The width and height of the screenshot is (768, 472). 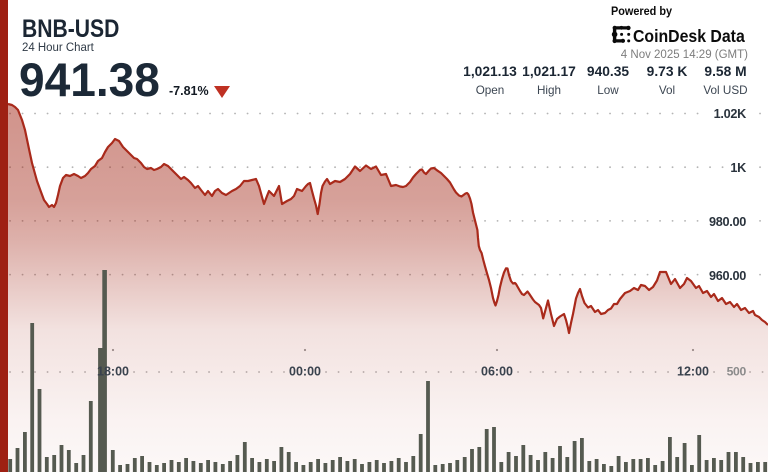 I want to click on svg-text: 18:00, so click(x=113, y=372).